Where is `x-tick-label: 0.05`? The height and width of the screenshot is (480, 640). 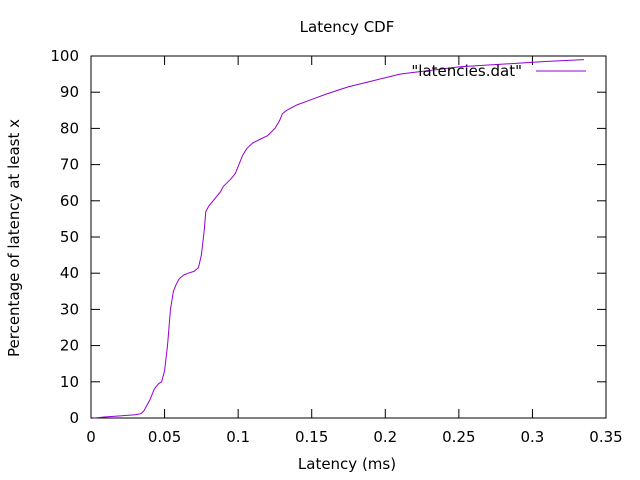
x-tick-label: 0.05 is located at coordinates (164, 437).